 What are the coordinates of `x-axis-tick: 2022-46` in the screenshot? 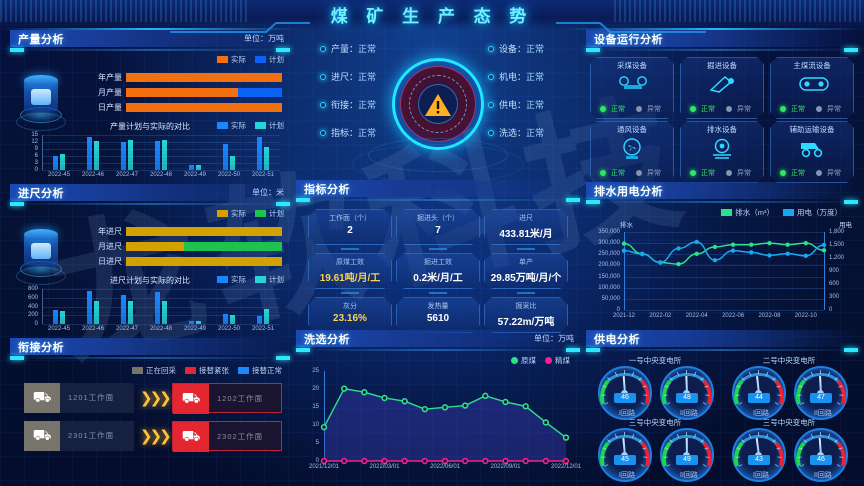 It's located at (93, 175).